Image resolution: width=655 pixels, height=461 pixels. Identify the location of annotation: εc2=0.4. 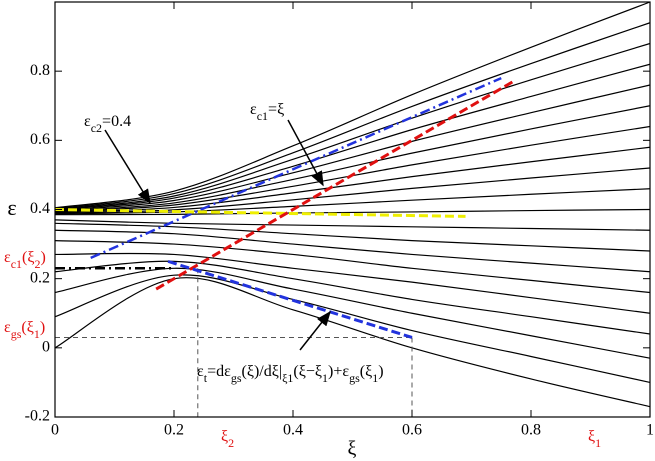
(107, 124).